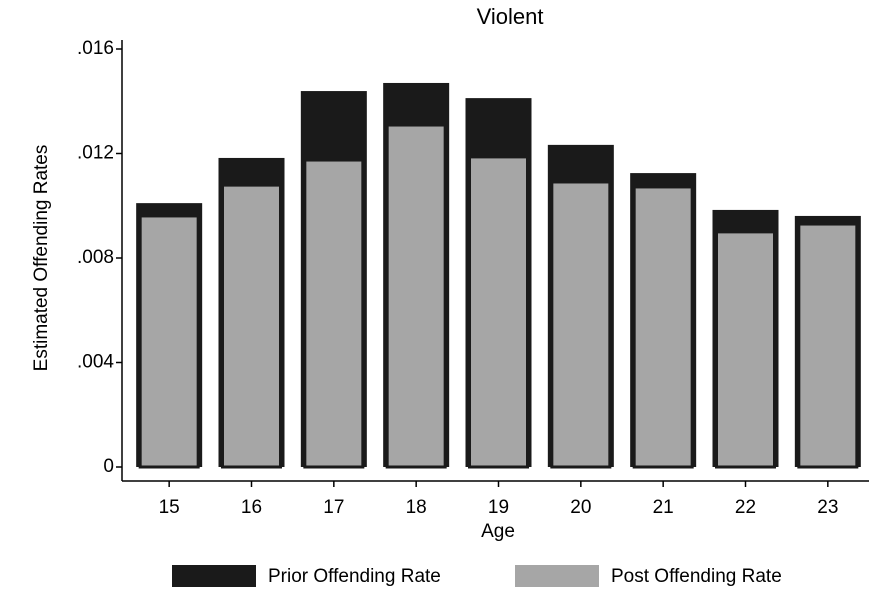 The image size is (877, 615). I want to click on y-tick-label: .016, so click(95, 48).